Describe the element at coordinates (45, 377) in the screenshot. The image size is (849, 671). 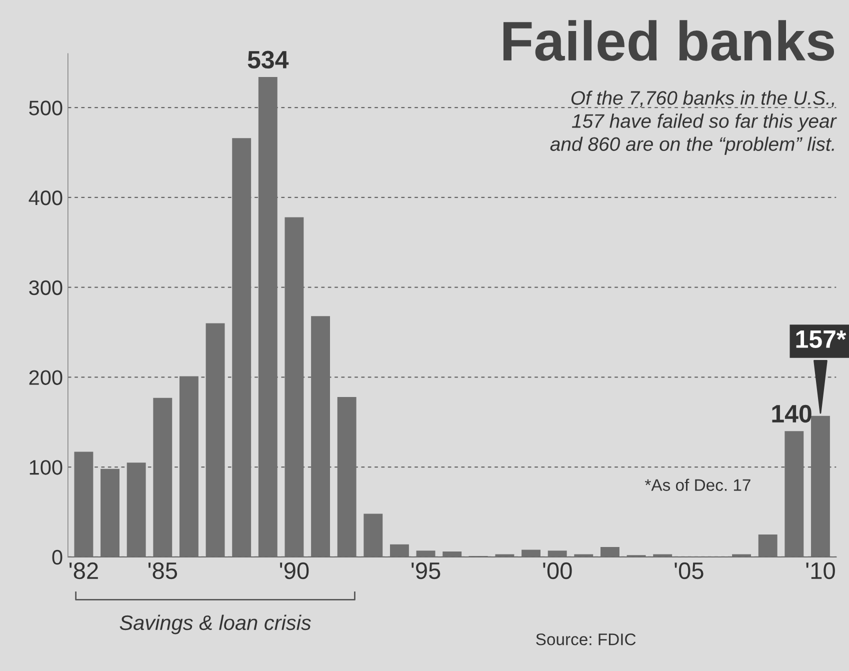
I see `y-tick-label: 200` at that location.